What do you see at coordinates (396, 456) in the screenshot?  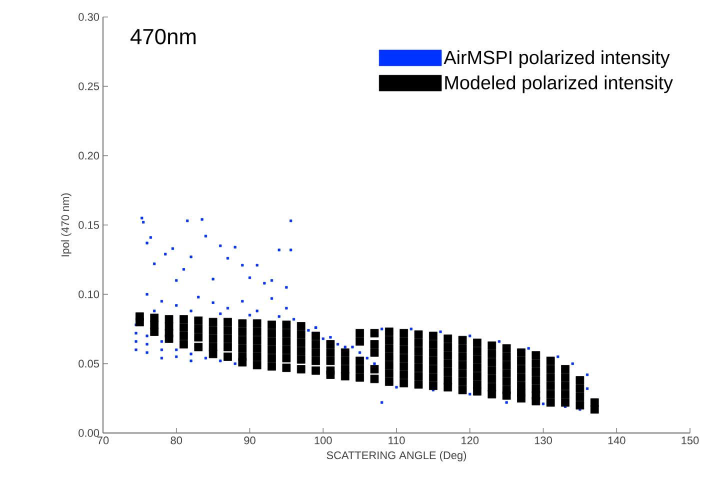 I see `x-axis-title: SCATTERING ANGLE (Deg)` at bounding box center [396, 456].